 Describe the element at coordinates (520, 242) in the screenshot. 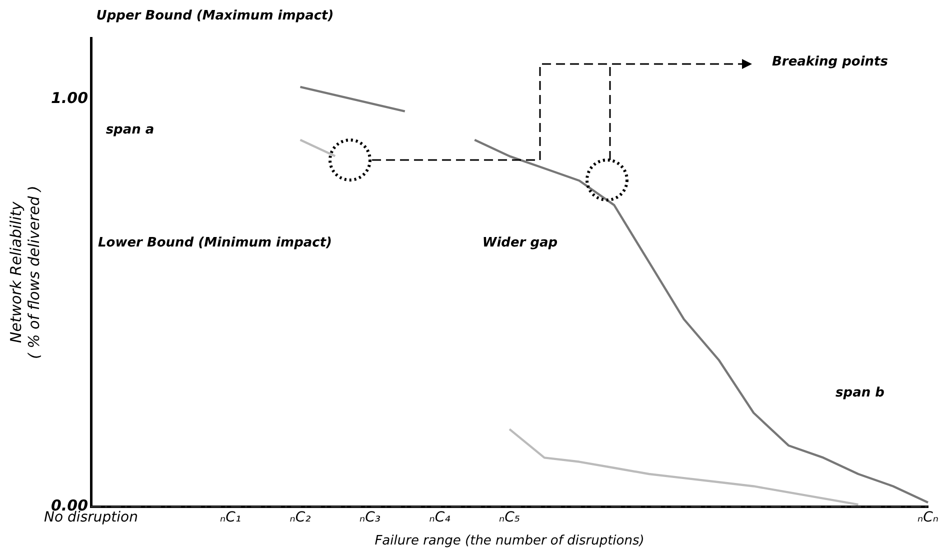

I see `annotation: Wider gap` at that location.